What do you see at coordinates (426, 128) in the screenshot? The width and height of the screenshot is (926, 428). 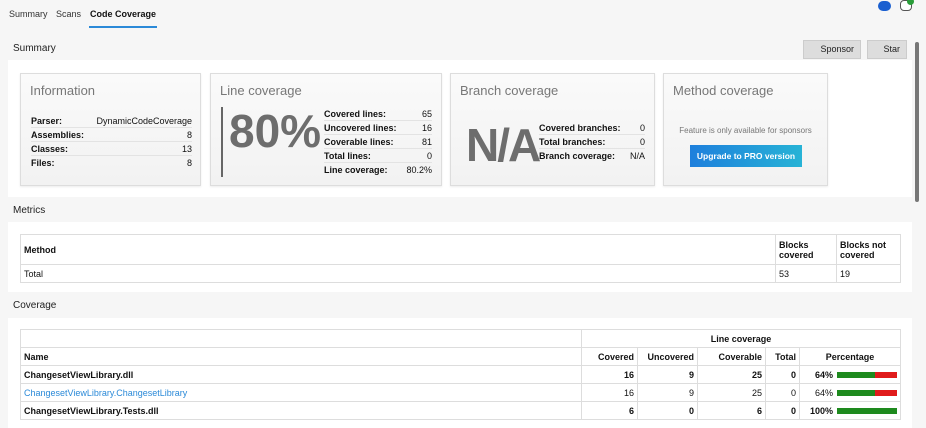 I see `stat-value: 16` at bounding box center [426, 128].